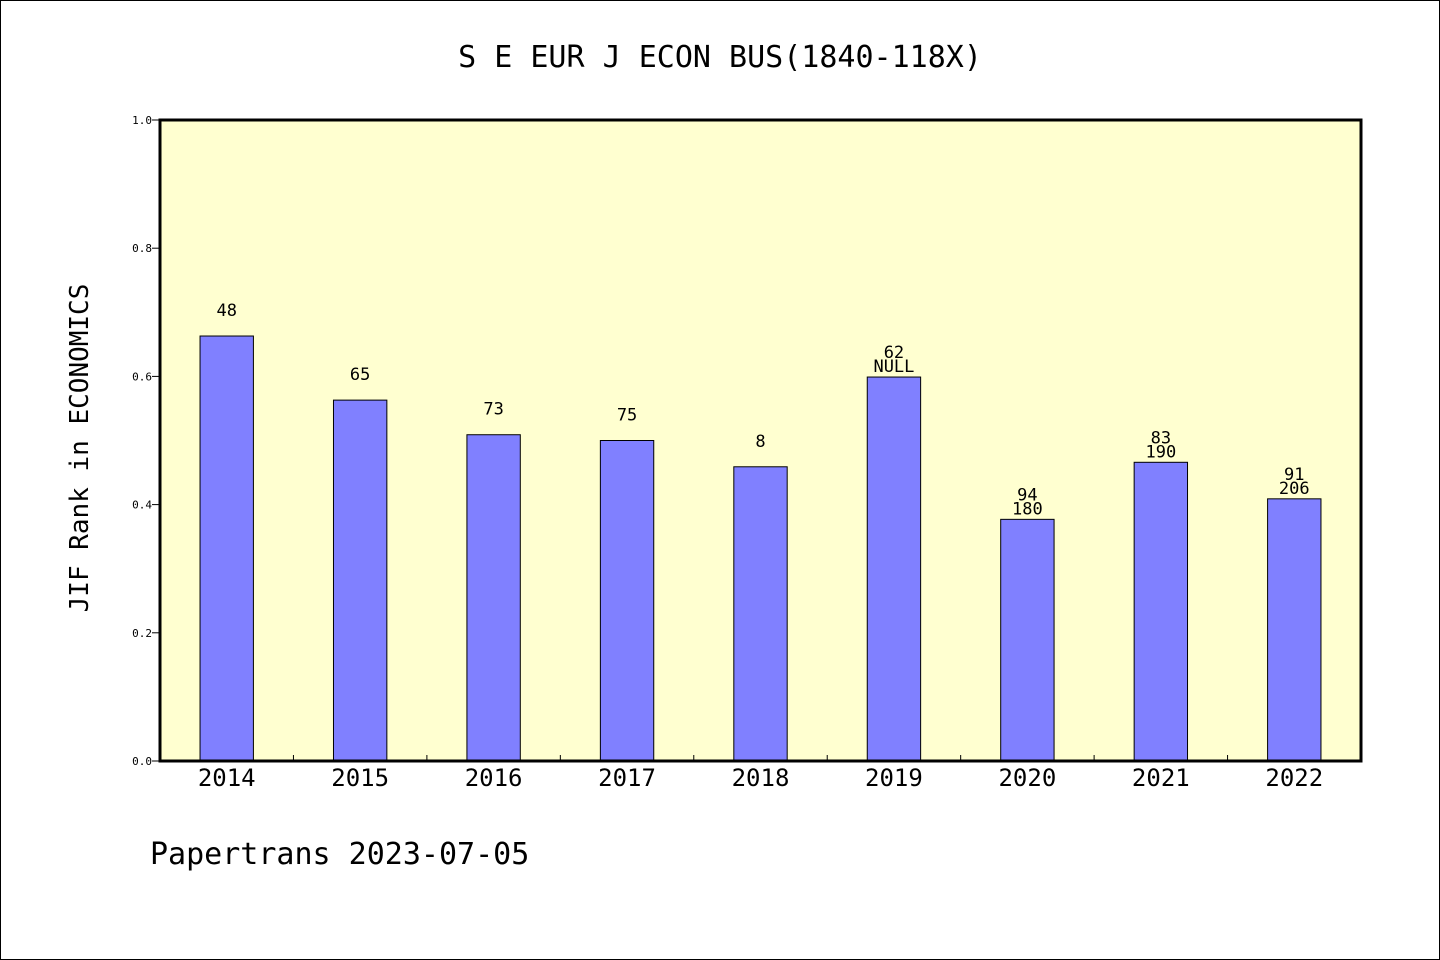  I want to click on bar-label: NULL, so click(893, 367).